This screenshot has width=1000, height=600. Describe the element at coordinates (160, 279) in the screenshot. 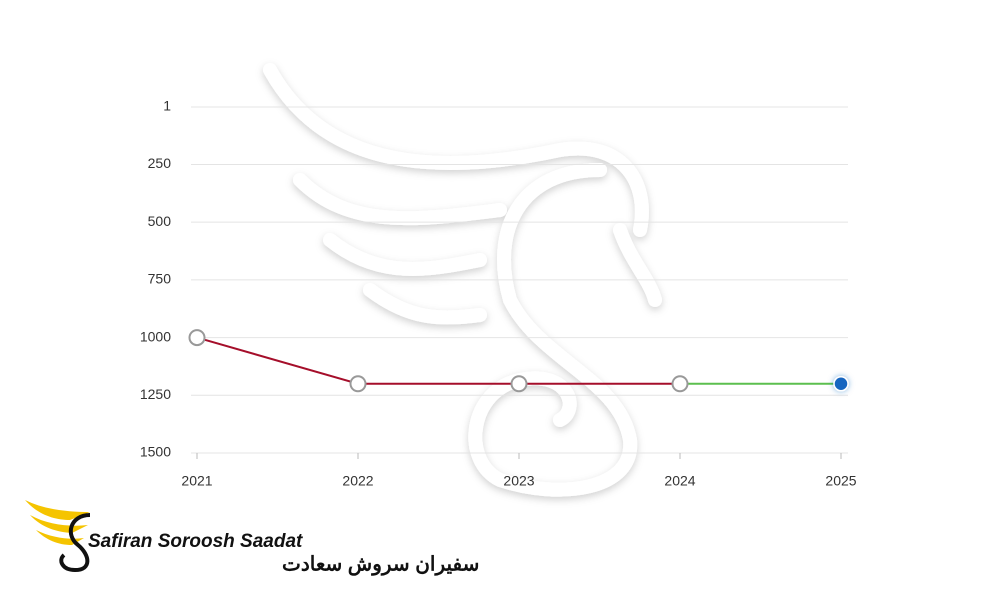

I see `y-tick-label: 750` at that location.